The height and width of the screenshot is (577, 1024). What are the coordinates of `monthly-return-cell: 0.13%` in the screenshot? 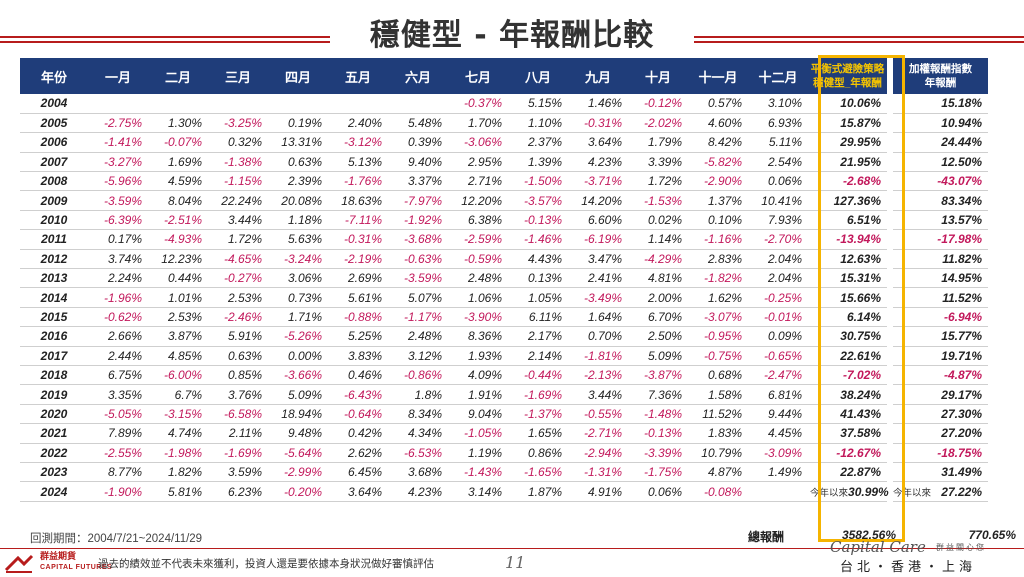 It's located at (538, 278).